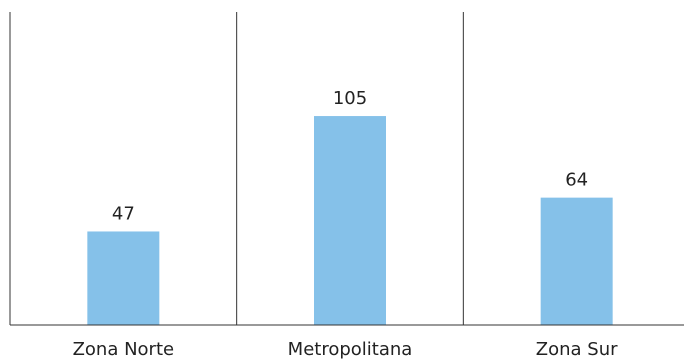 The image size is (684, 359). I want to click on category-label: Zona Norte, so click(124, 349).